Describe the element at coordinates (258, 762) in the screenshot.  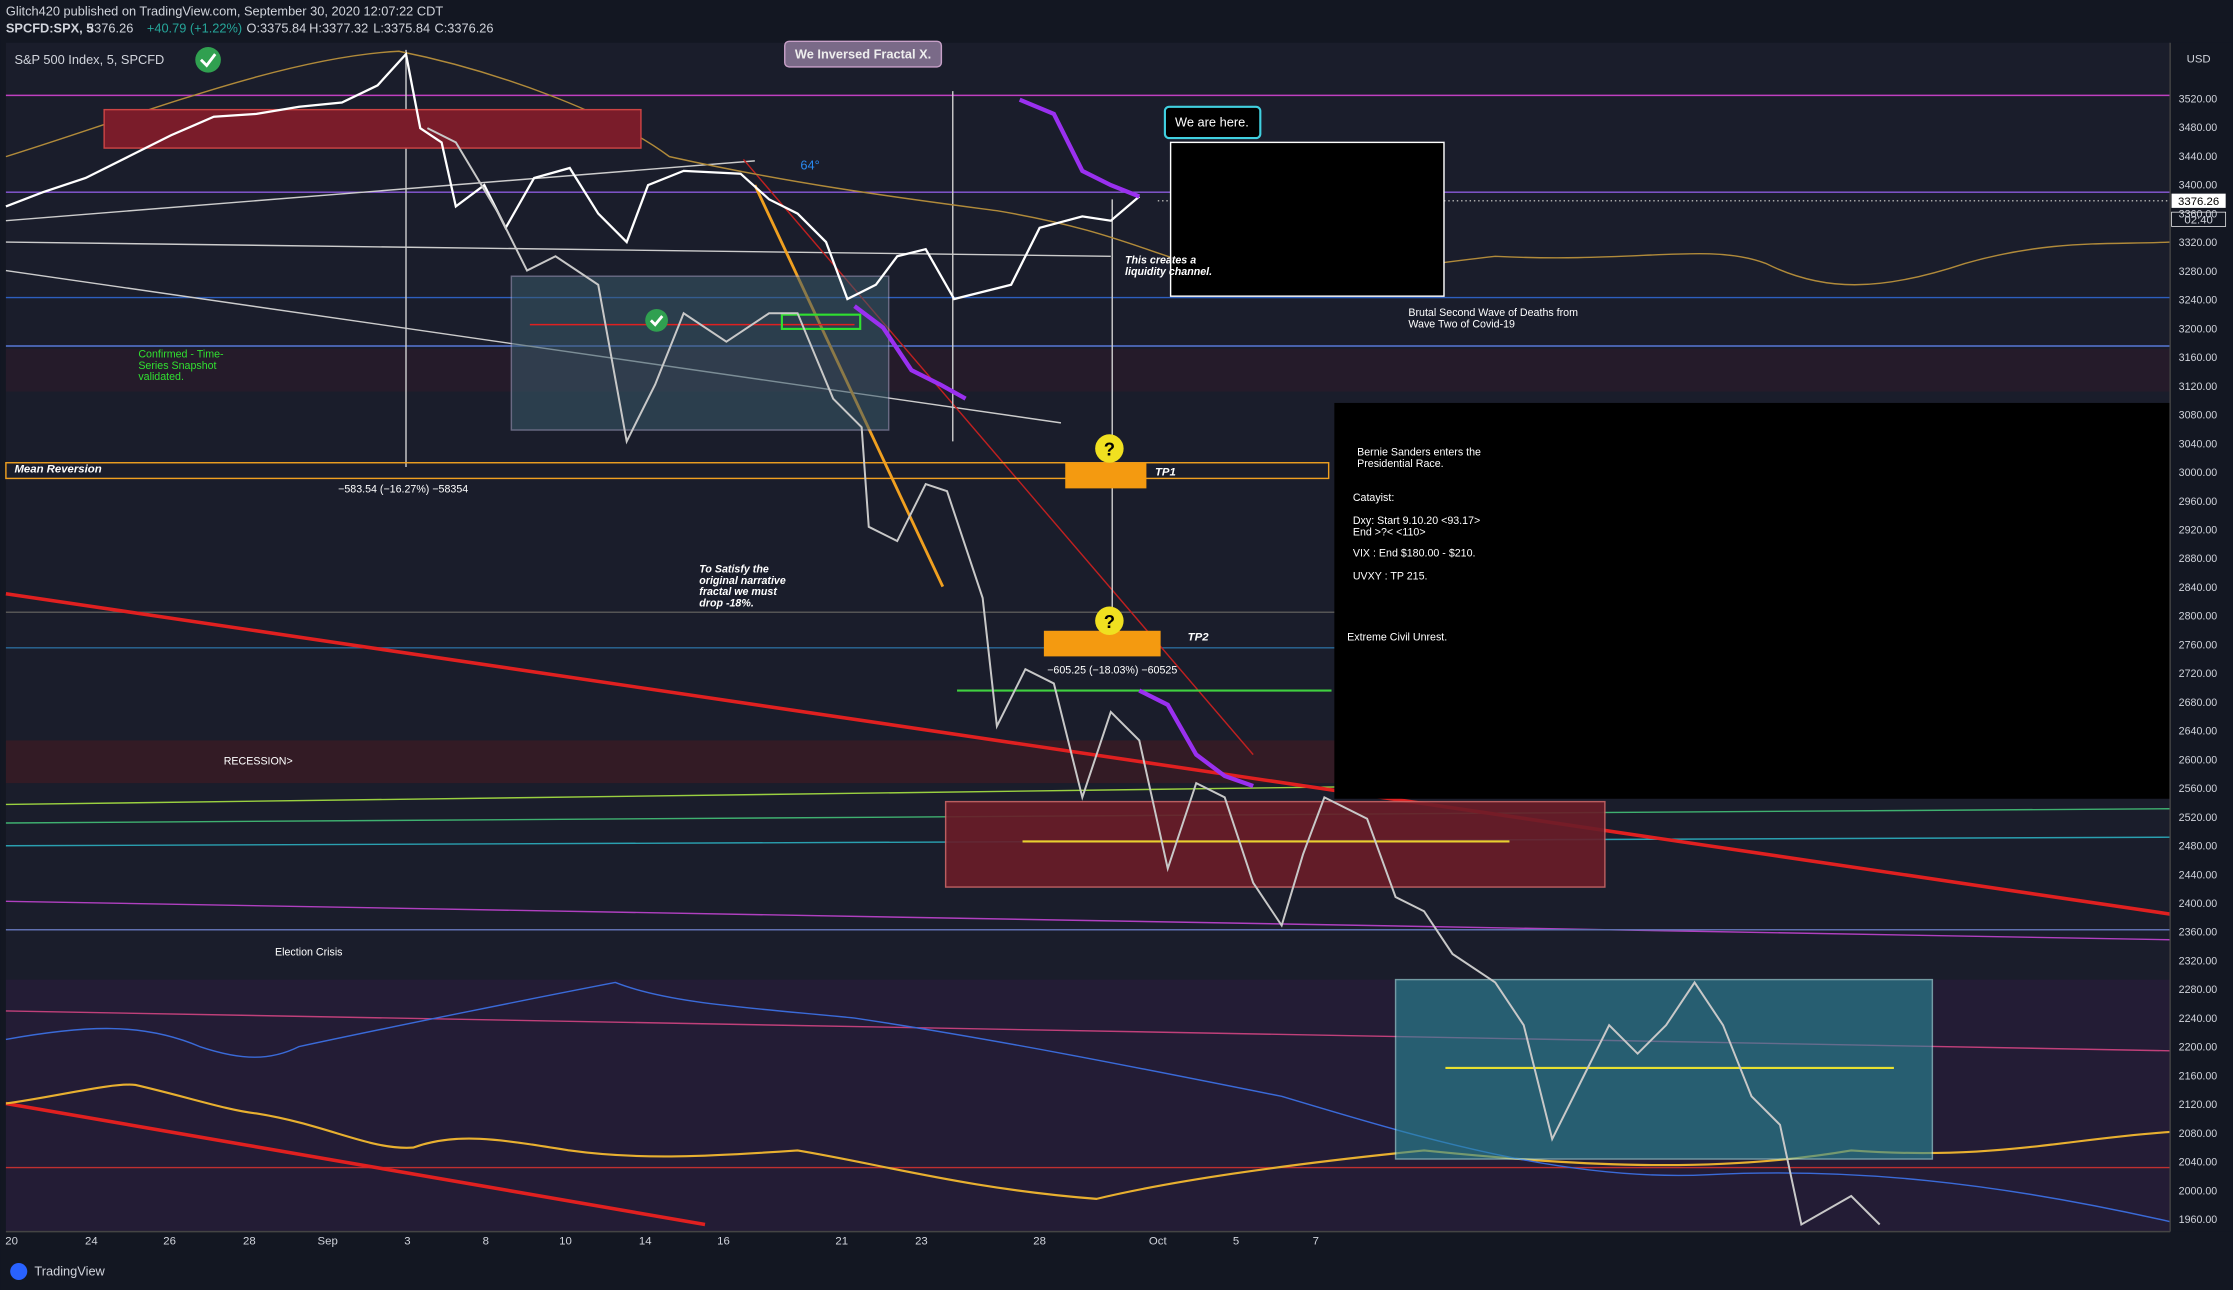
I see `annotation: RECESSION>` at that location.